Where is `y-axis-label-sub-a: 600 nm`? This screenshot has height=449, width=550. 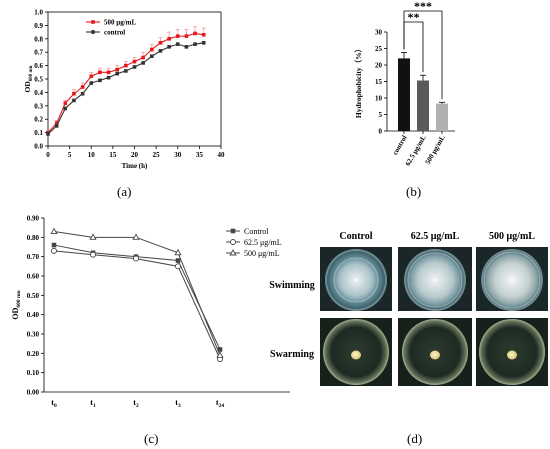
y-axis-label-sub-a: 600 nm is located at coordinates (31, 73).